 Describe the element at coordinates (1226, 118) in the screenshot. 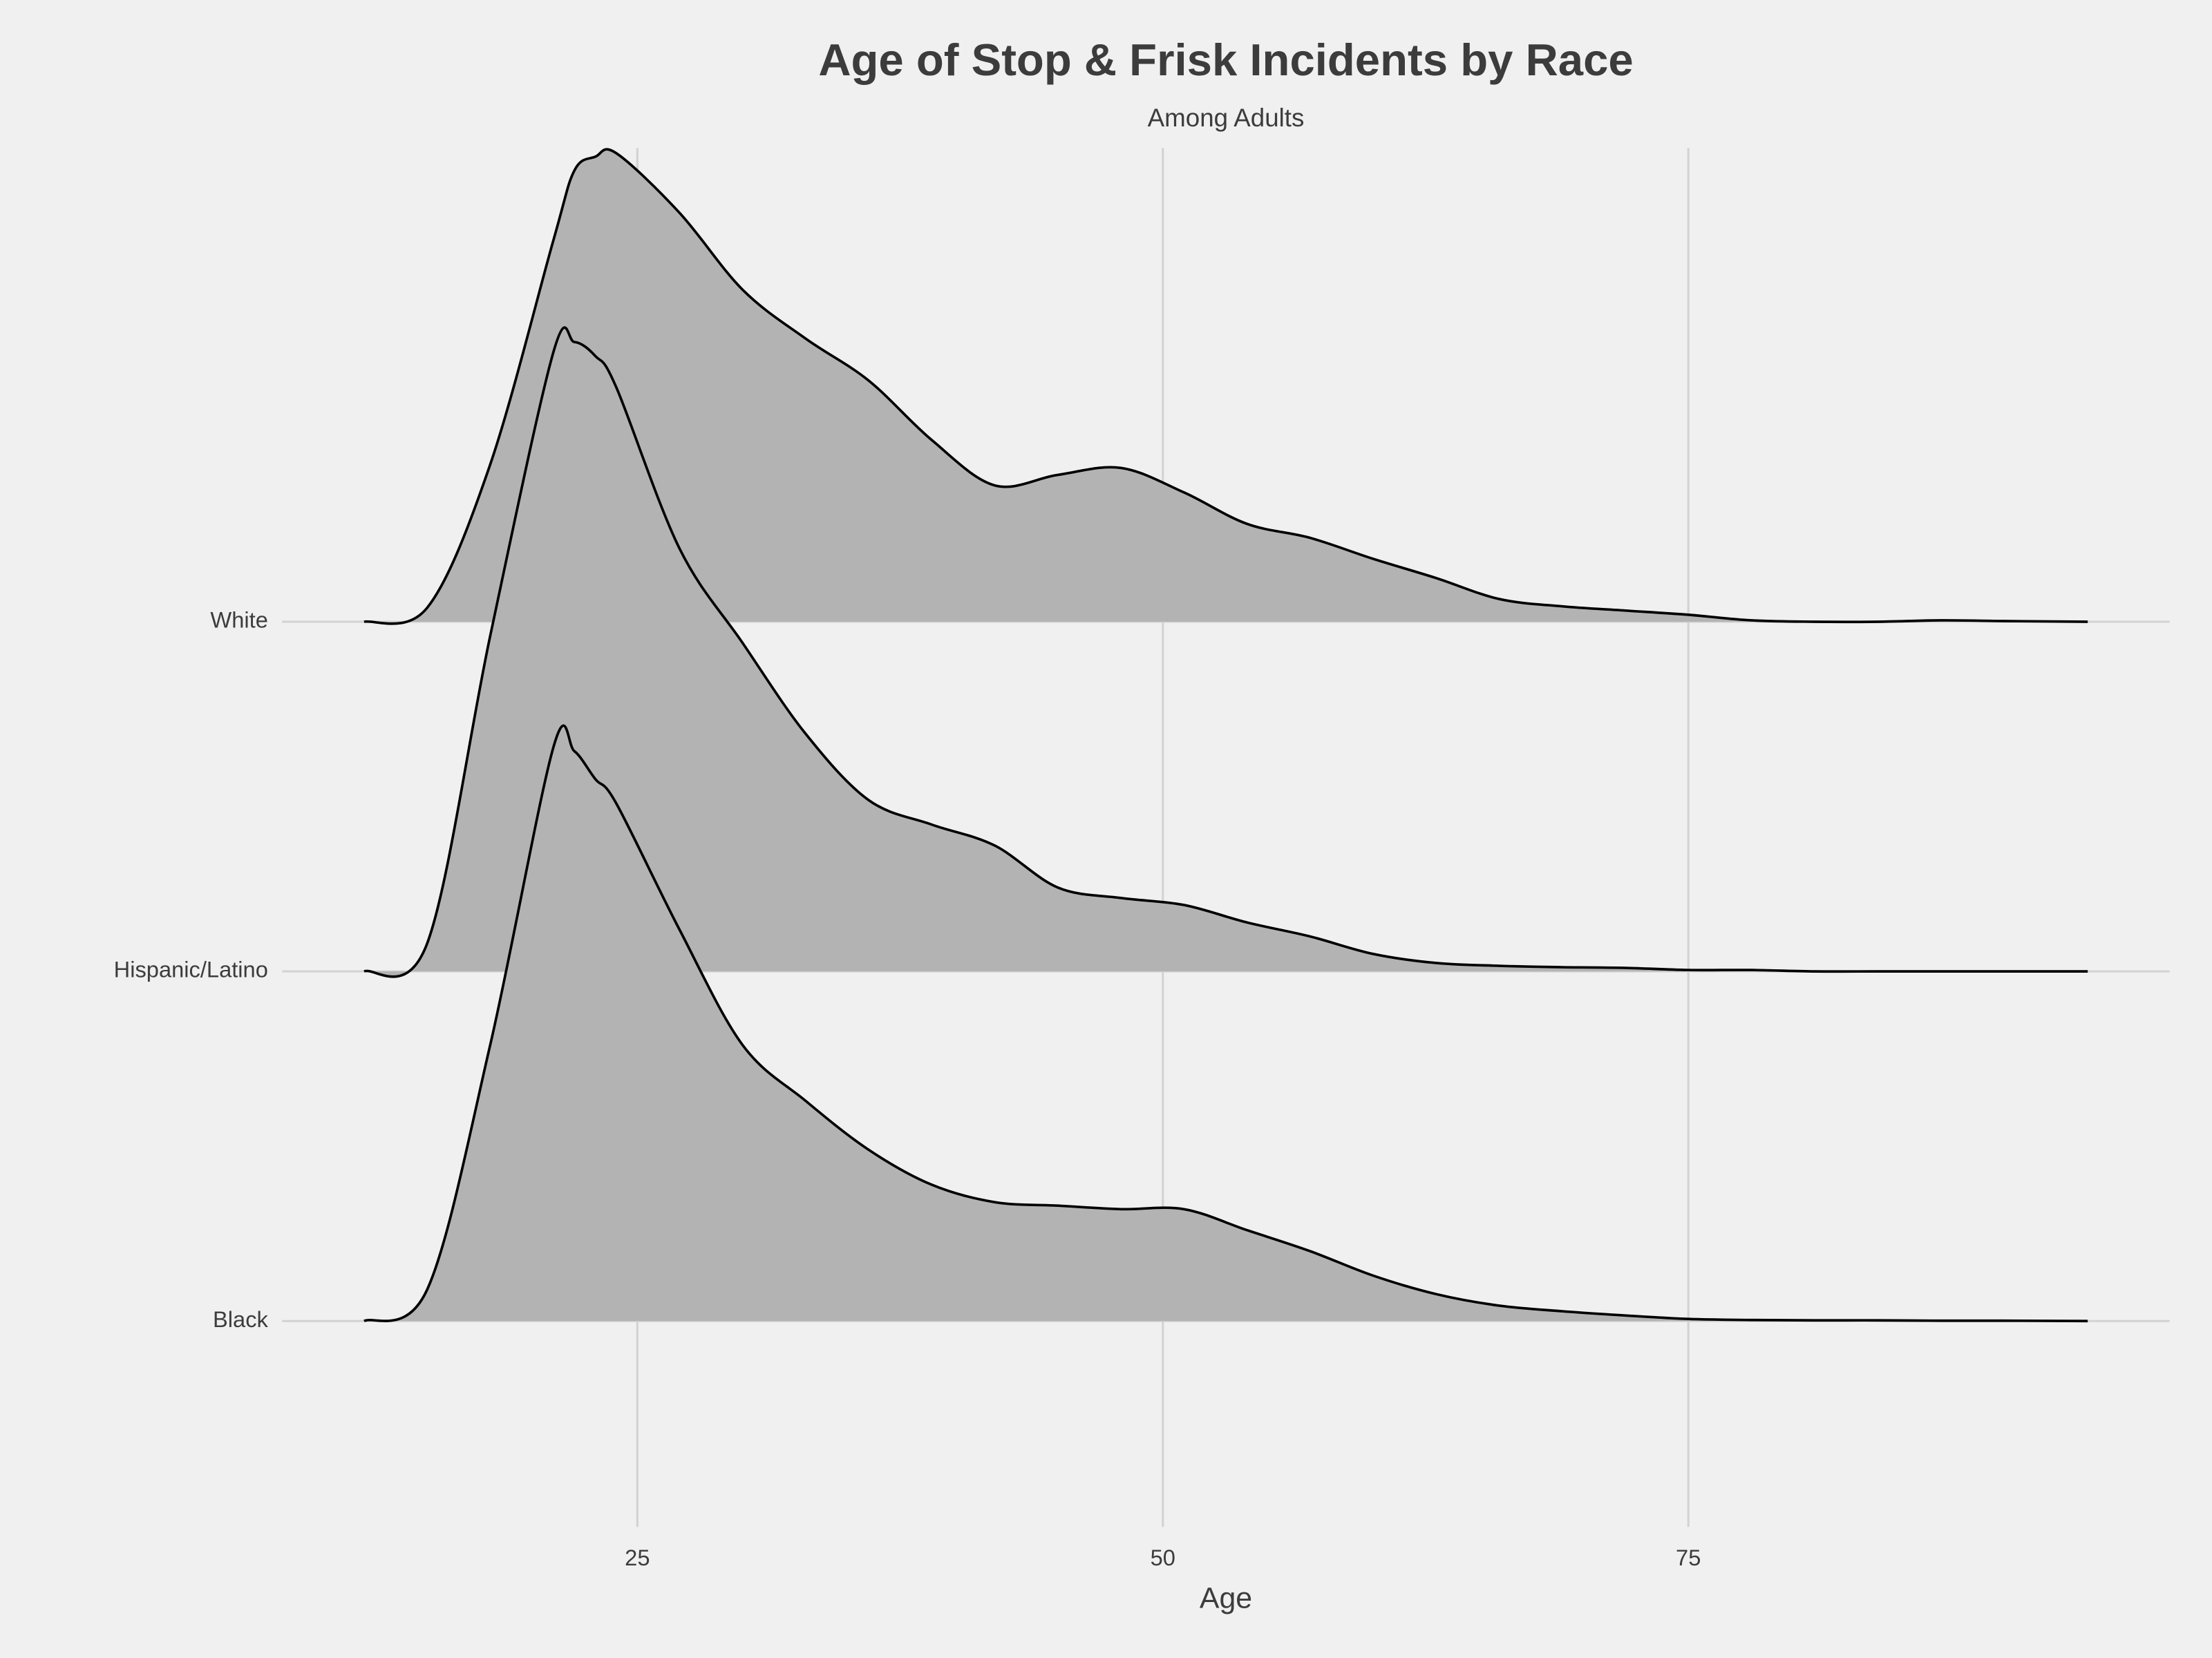

I see `chart-subtitle: Among Adults` at that location.